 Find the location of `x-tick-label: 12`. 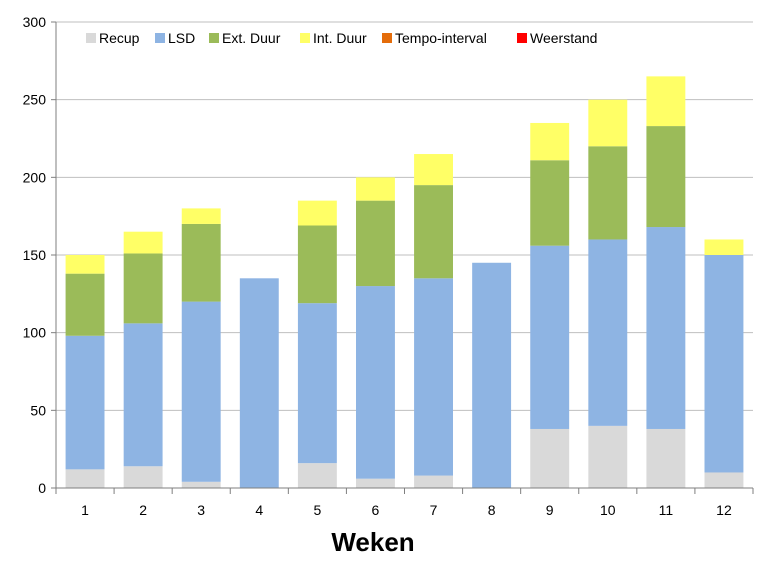

x-tick-label: 12 is located at coordinates (724, 510).